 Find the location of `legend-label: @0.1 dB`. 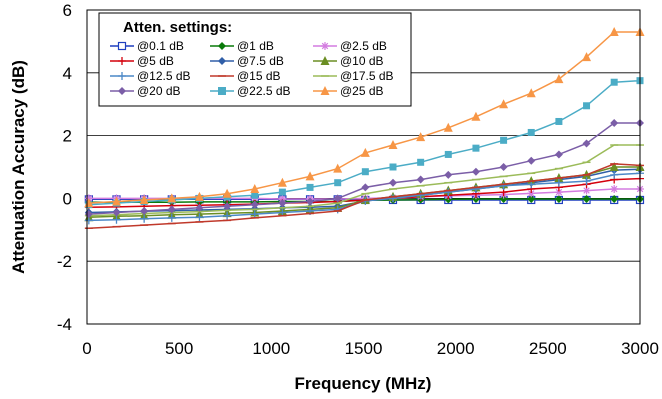

legend-label: @0.1 dB is located at coordinates (160, 46).